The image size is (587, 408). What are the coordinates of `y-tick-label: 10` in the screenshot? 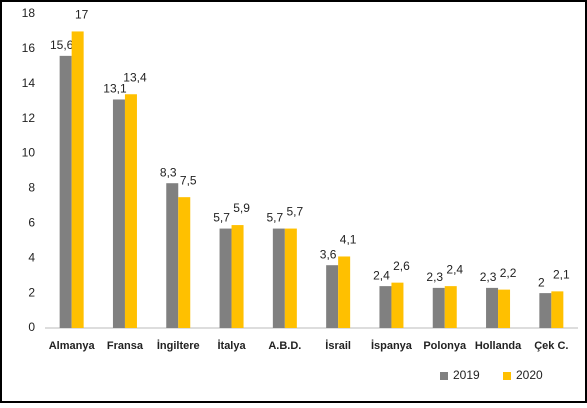 It's located at (29, 153).